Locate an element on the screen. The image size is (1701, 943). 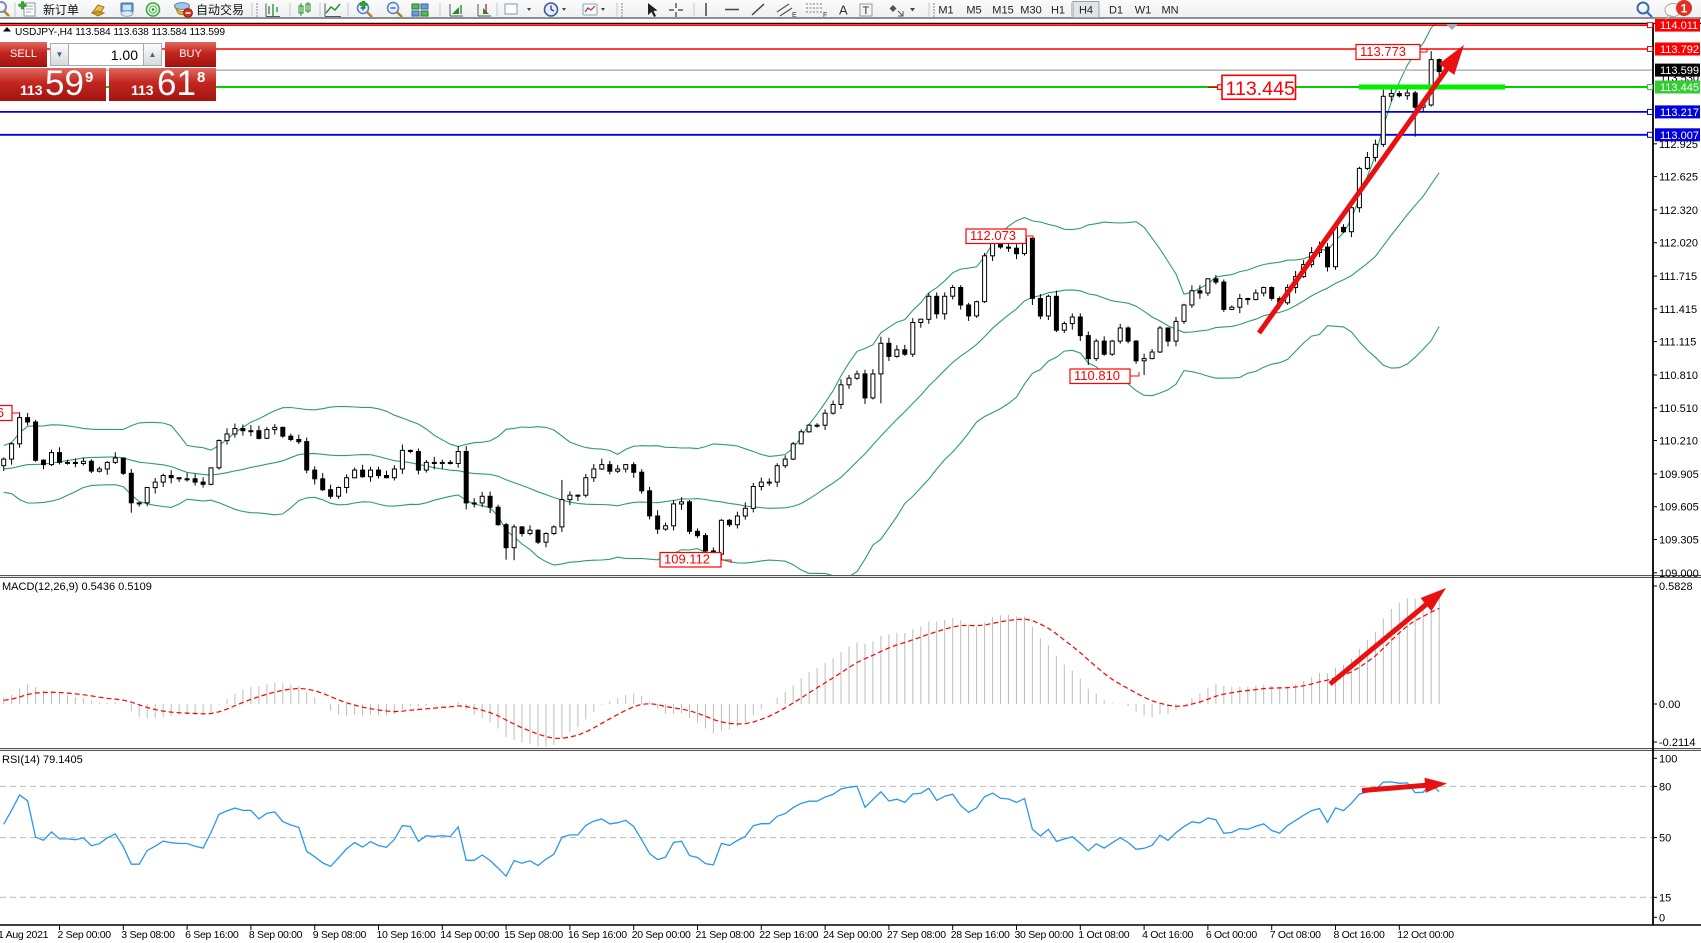
svg-text: 112.625 is located at coordinates (1678, 178).